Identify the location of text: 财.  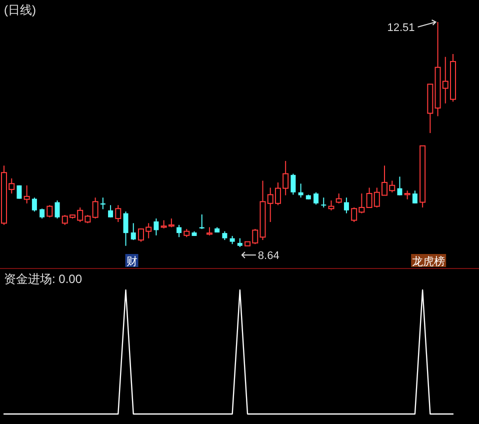
(132, 261).